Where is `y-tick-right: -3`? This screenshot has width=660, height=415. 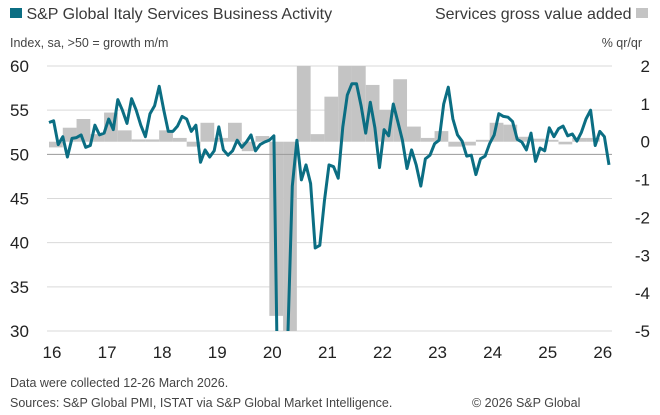
y-tick-right: -3 is located at coordinates (642, 255).